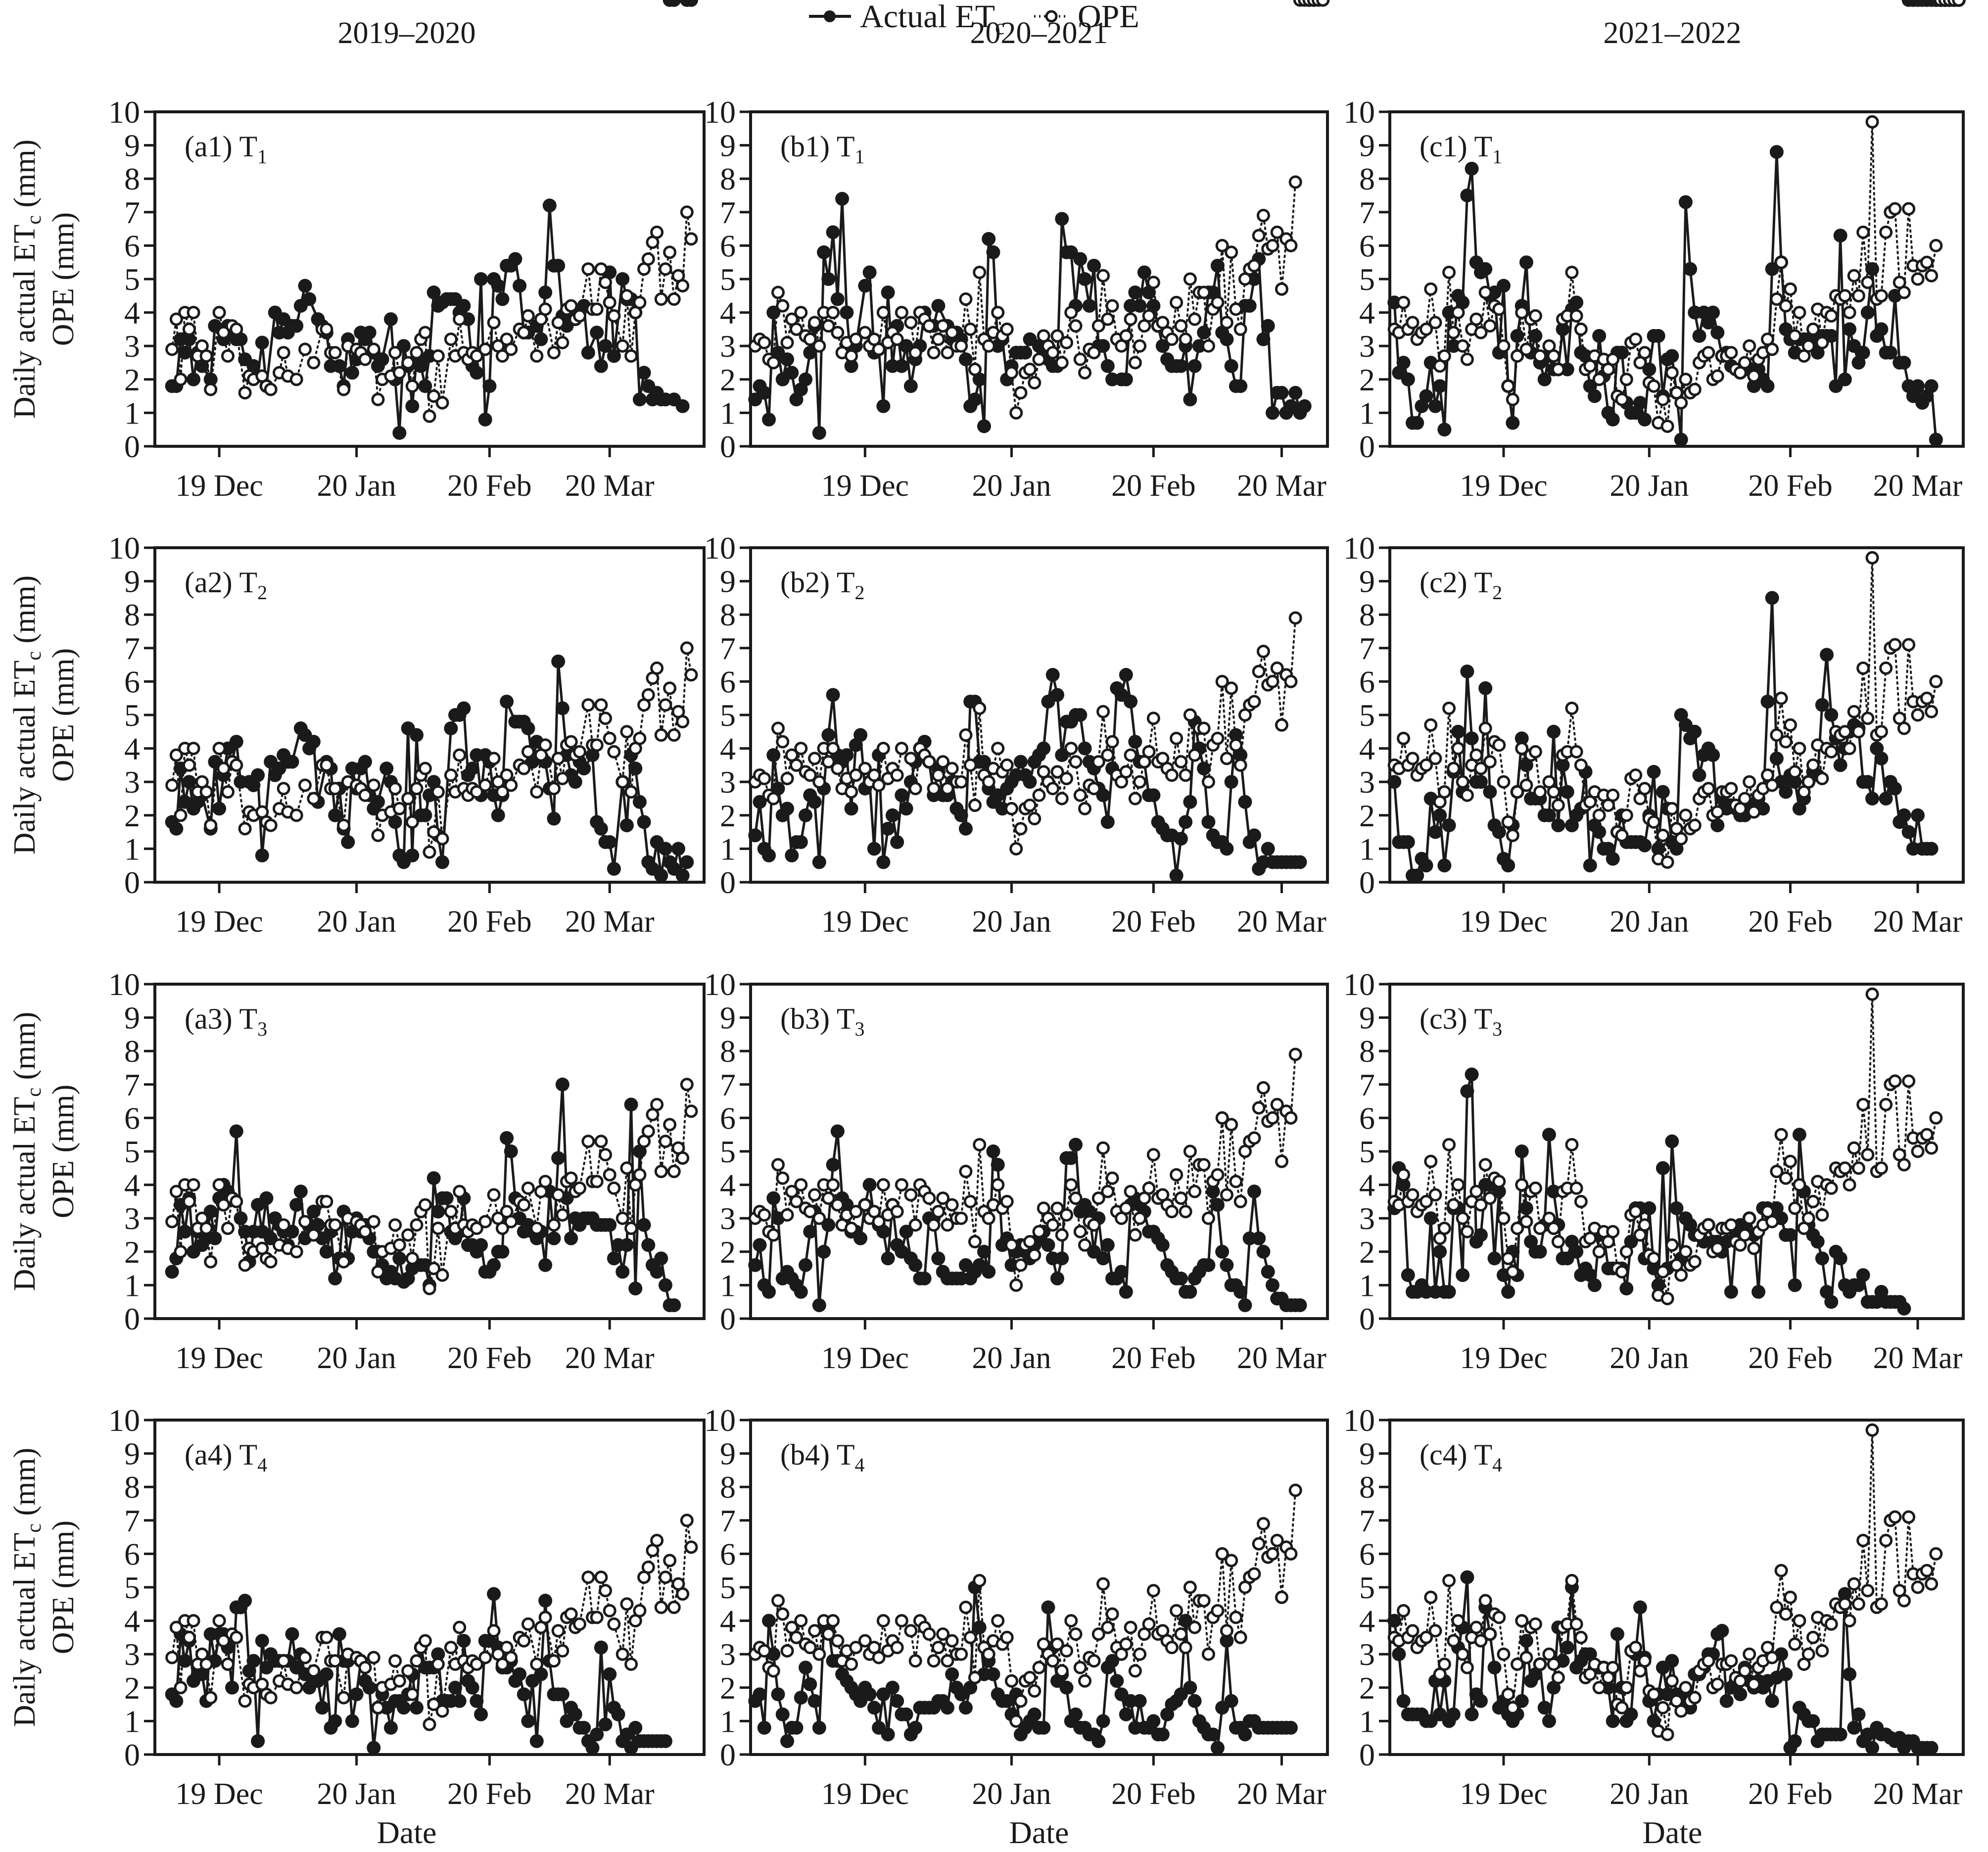 The height and width of the screenshot is (1852, 1988). Describe the element at coordinates (1504, 486) in the screenshot. I see `x-tick-label: 19 Dec` at that location.